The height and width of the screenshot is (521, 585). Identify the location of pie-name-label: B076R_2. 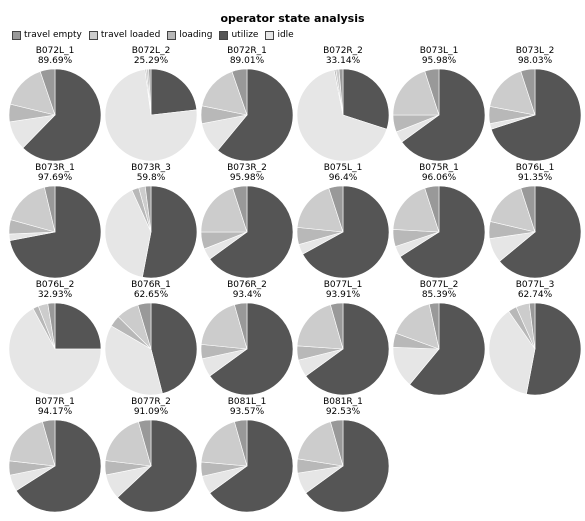
(247, 285).